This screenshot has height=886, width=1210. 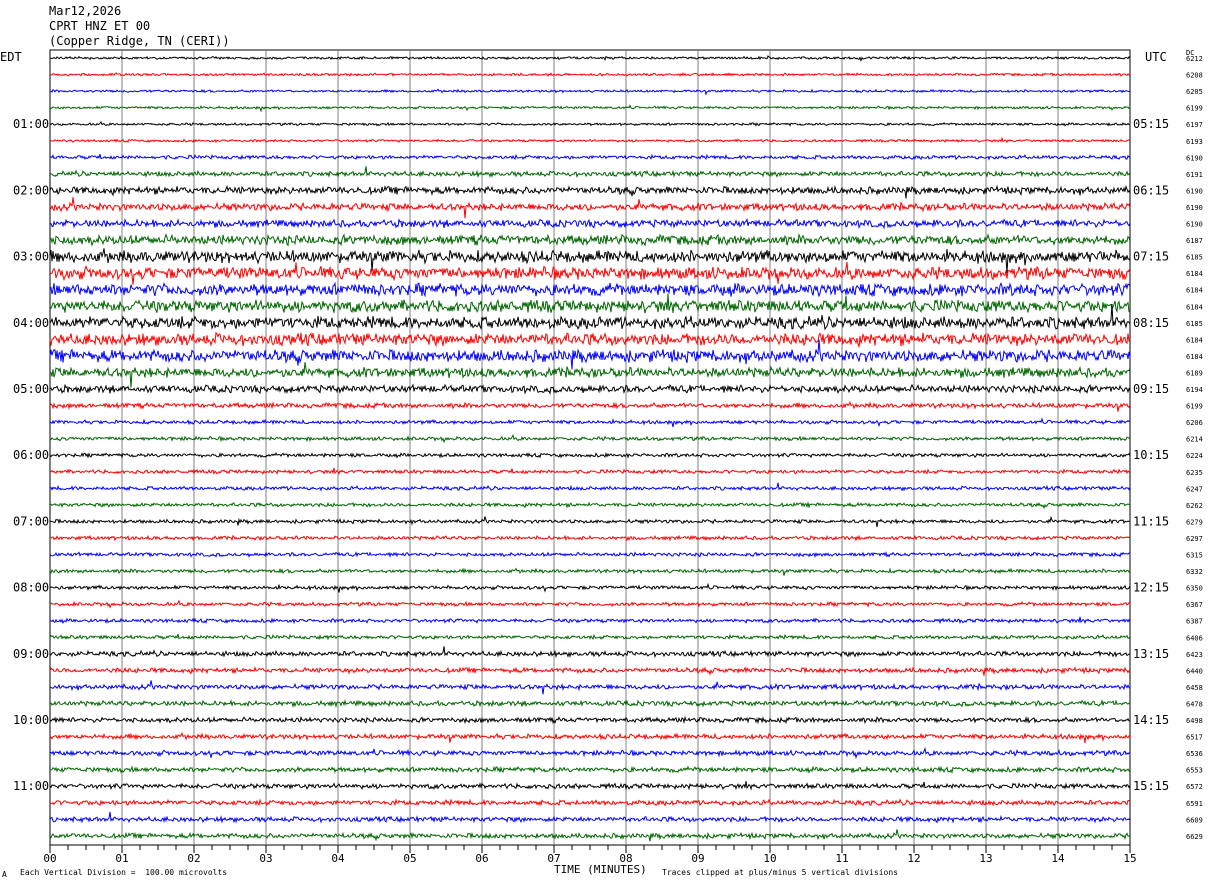 I want to click on x-tick-label: 07, so click(x=553, y=858).